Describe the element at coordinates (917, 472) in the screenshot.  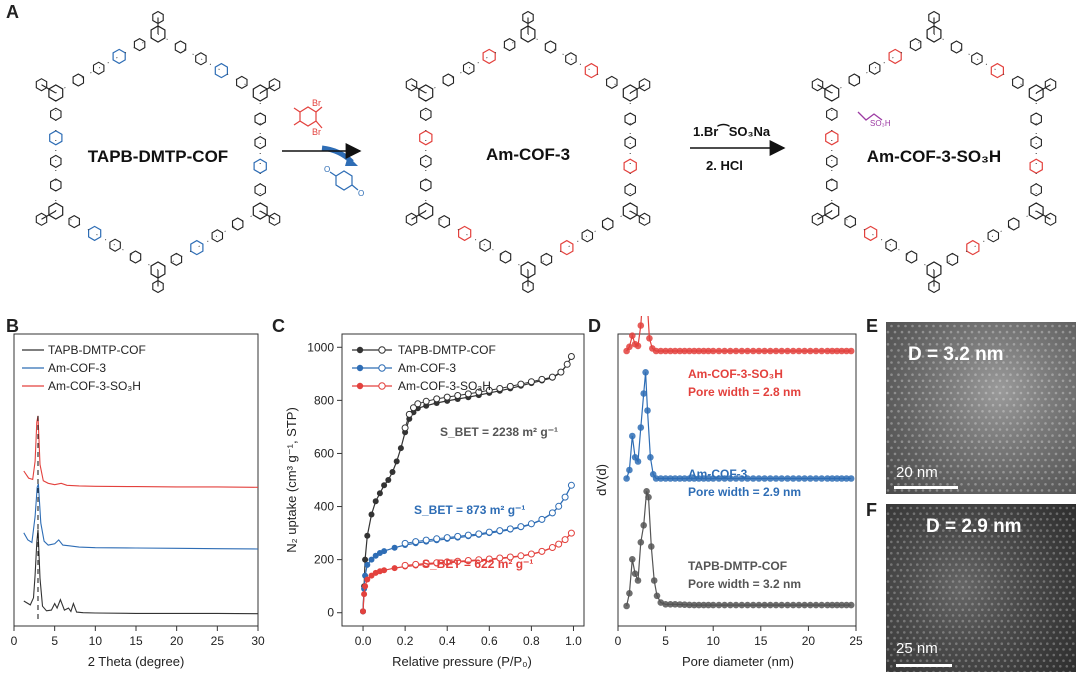
I see `tem-e-scale: 20 nm` at that location.